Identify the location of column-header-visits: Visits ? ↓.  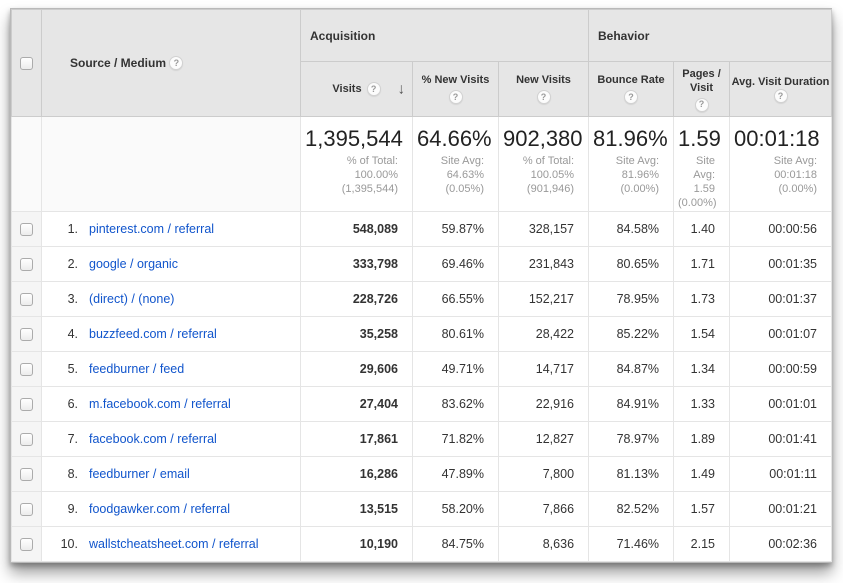
(356, 89).